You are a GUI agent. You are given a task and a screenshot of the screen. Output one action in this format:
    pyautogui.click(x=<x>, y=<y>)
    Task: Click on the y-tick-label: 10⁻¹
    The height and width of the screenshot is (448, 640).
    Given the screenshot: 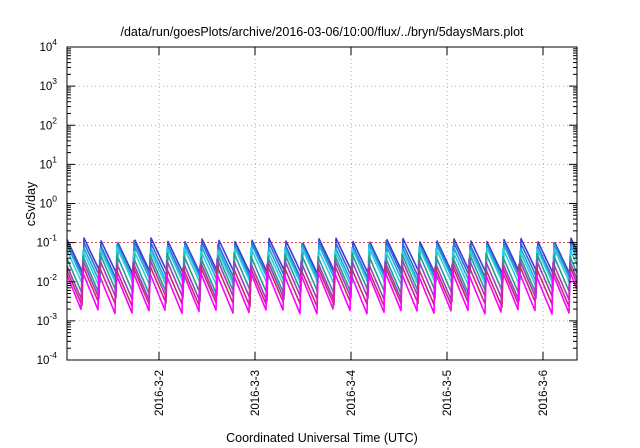 What is the action you would take?
    pyautogui.click(x=47, y=241)
    